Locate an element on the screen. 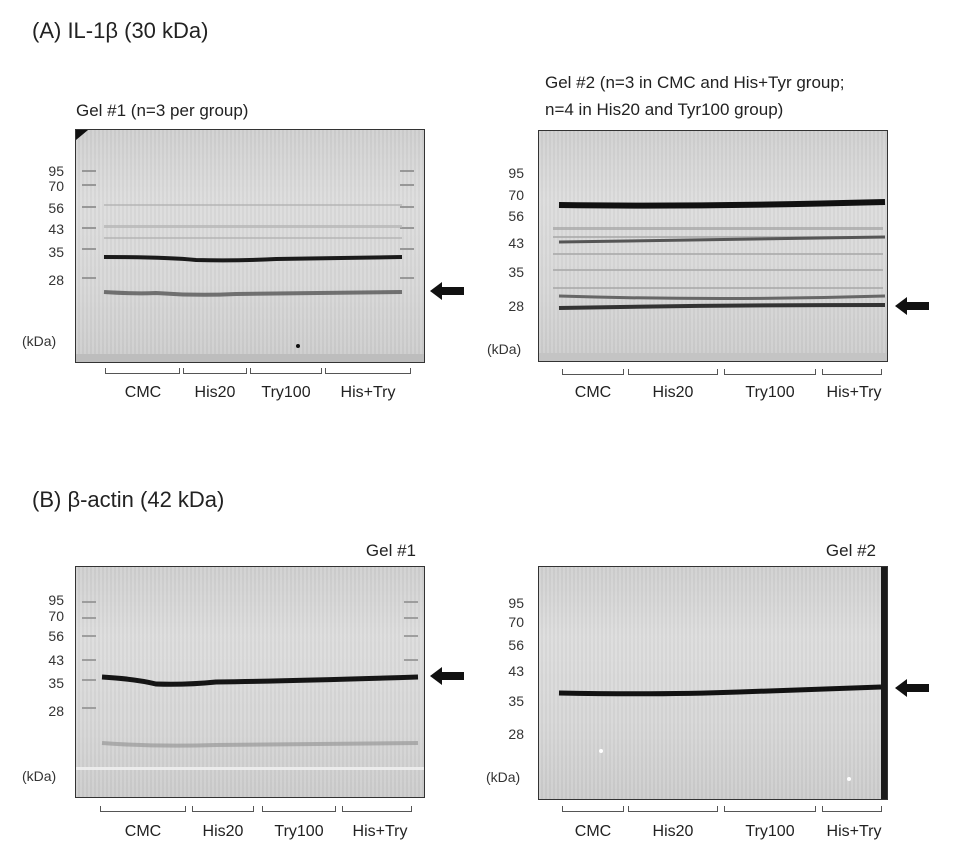 The image size is (965, 858). panel-b-title: (B) β-actin (42 kDa) is located at coordinates (128, 499).